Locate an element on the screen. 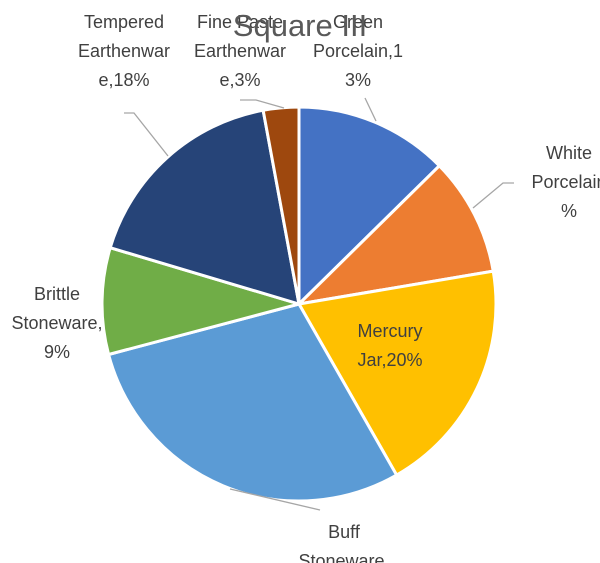  data-label-buff-stoneware: Buff Stoneware, is located at coordinates (343, 542).